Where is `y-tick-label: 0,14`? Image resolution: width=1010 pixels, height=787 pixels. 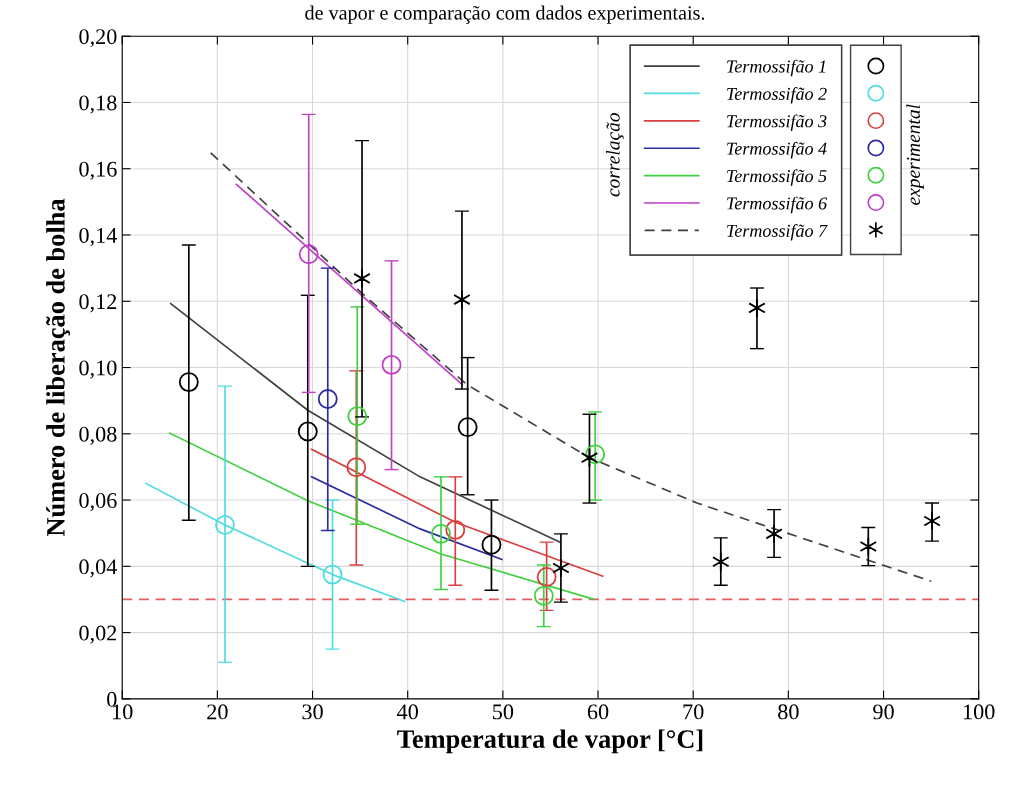
y-tick-label: 0,14 is located at coordinates (98, 237).